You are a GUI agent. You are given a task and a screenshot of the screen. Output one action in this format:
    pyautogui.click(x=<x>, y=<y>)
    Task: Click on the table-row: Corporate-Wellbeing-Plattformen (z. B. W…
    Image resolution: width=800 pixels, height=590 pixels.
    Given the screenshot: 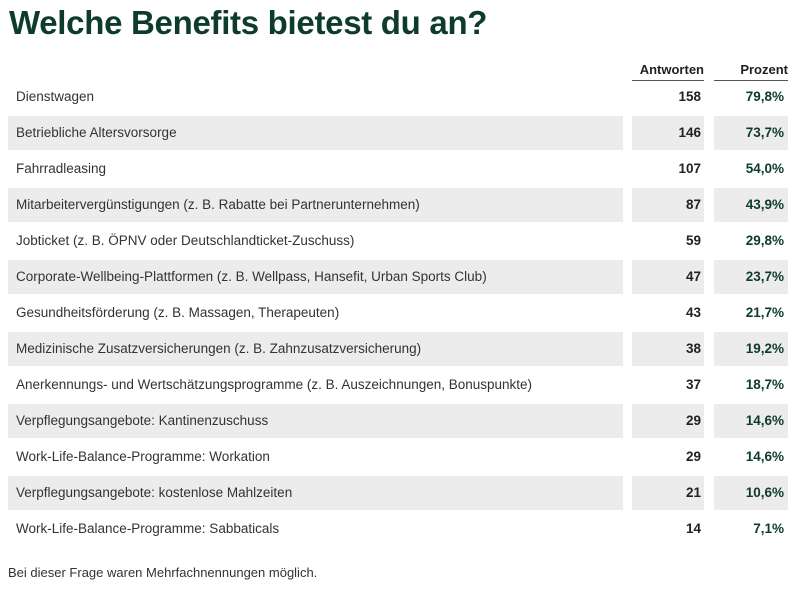 What is the action you would take?
    pyautogui.click(x=399, y=278)
    